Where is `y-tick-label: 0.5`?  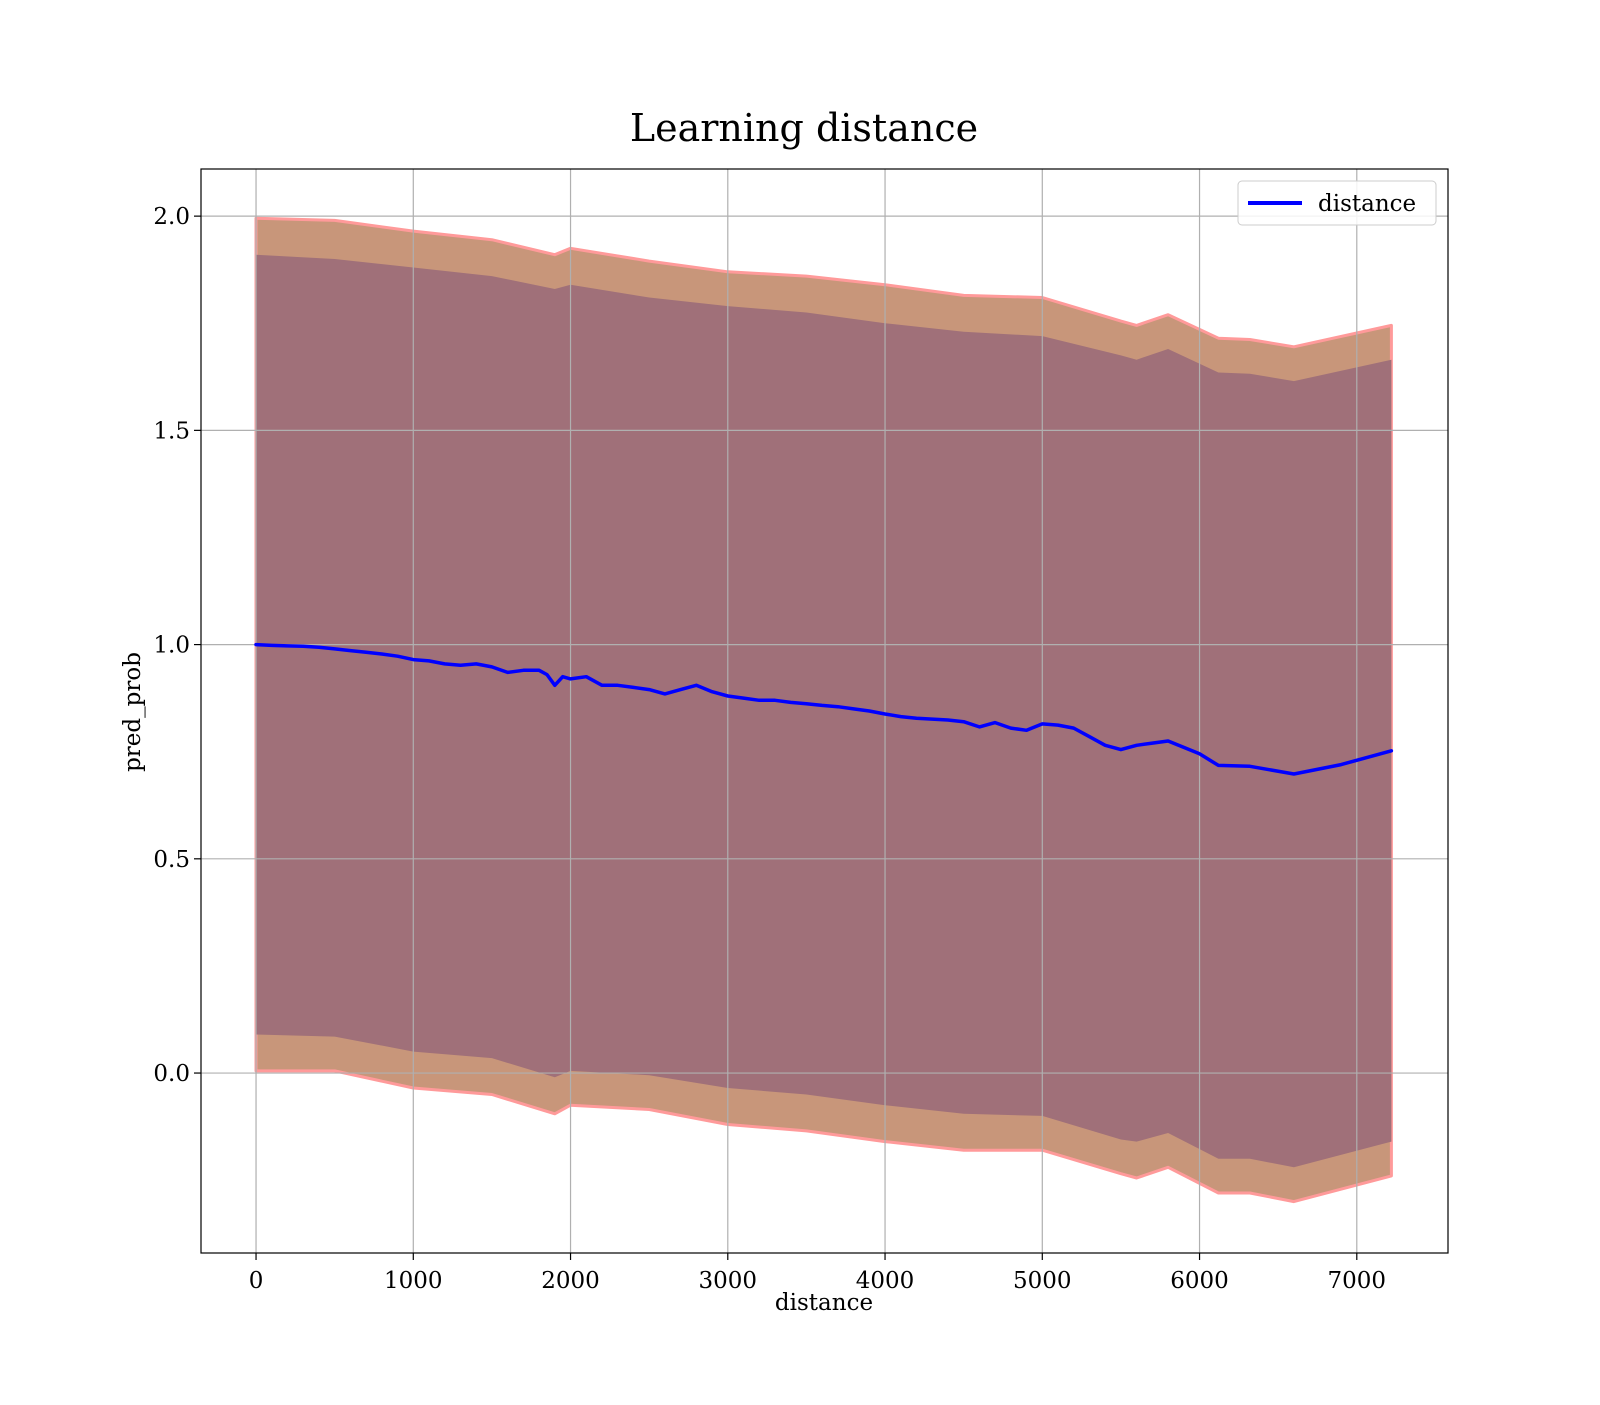 y-tick-label: 0.5 is located at coordinates (171, 860).